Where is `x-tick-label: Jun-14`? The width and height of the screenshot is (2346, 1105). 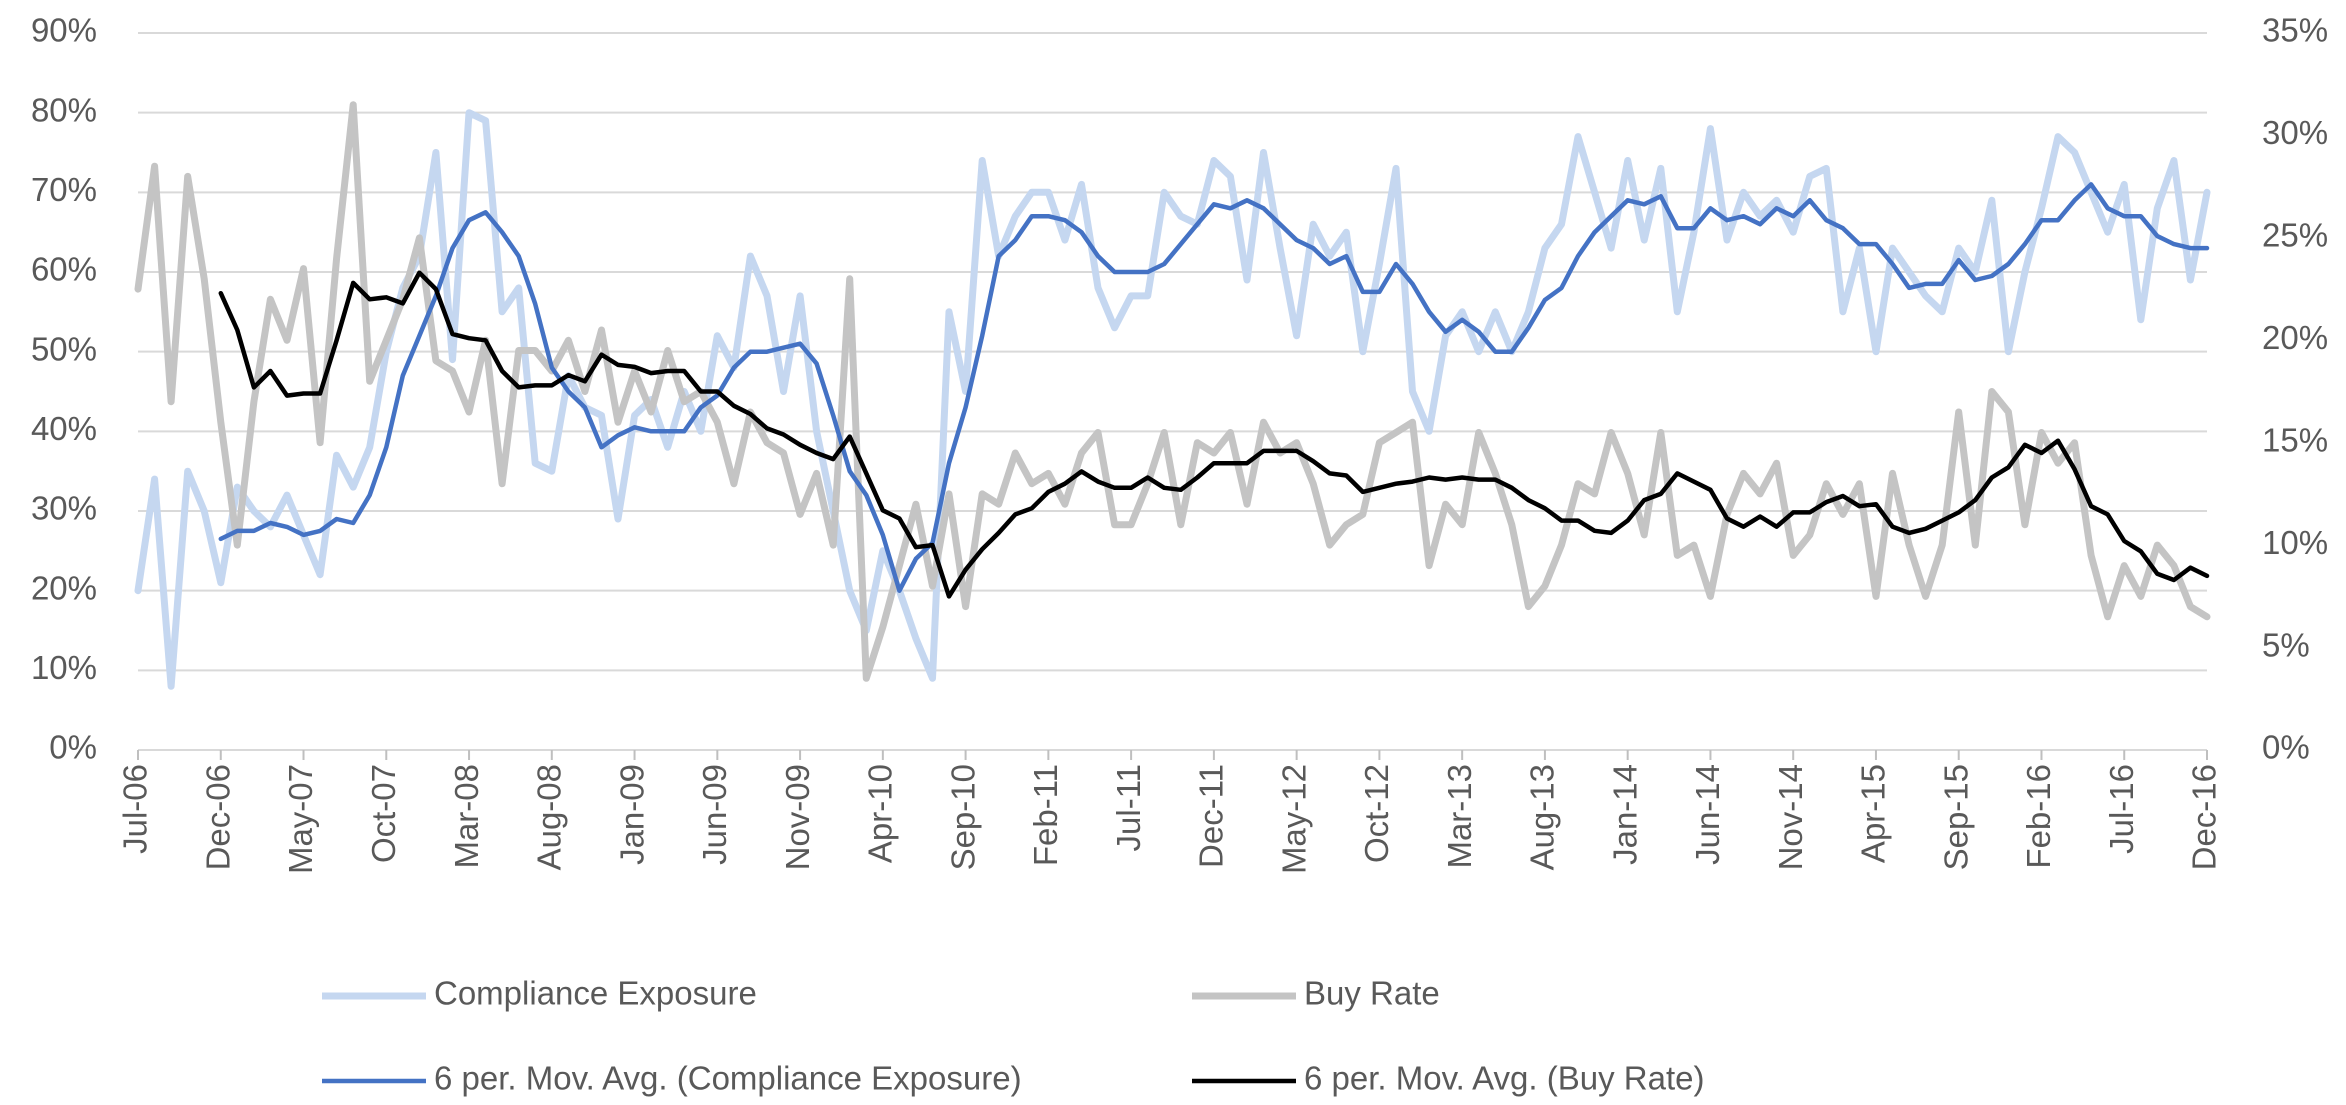 x-tick-label: Jun-14 is located at coordinates (1707, 814).